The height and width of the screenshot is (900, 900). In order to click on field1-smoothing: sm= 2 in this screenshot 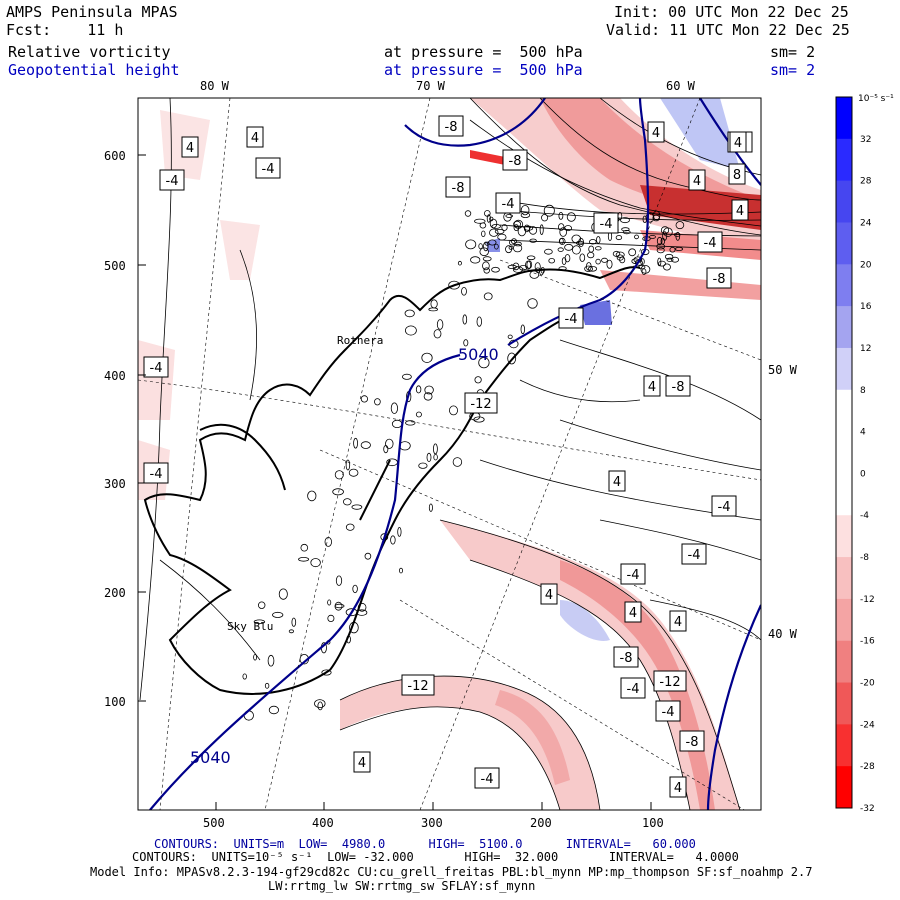, I will do `click(793, 52)`.